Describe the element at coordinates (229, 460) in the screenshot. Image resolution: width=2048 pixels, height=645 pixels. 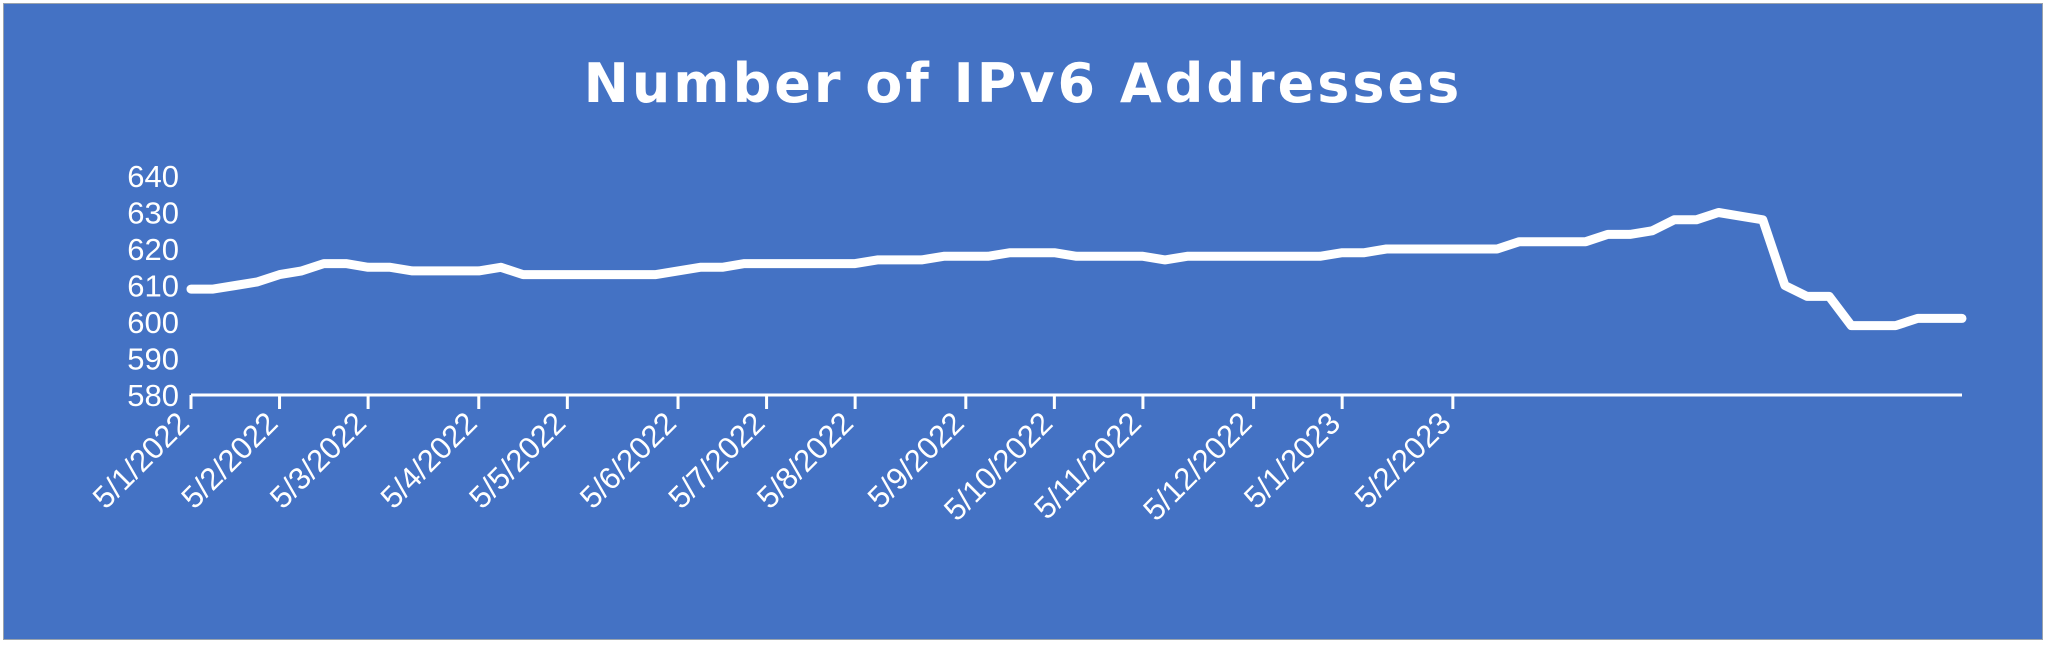
I see `x-tick-label: 5/2/2022` at that location.